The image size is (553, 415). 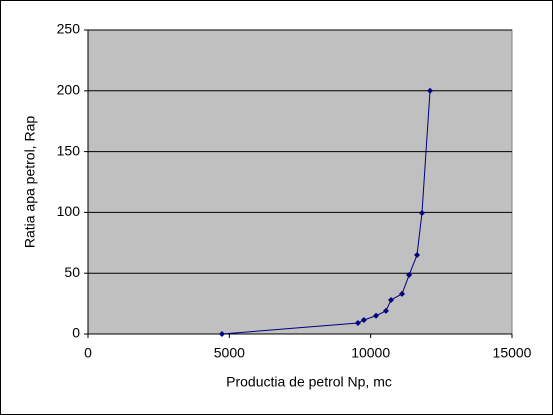 What do you see at coordinates (72, 272) in the screenshot?
I see `y-tick-label: 50` at bounding box center [72, 272].